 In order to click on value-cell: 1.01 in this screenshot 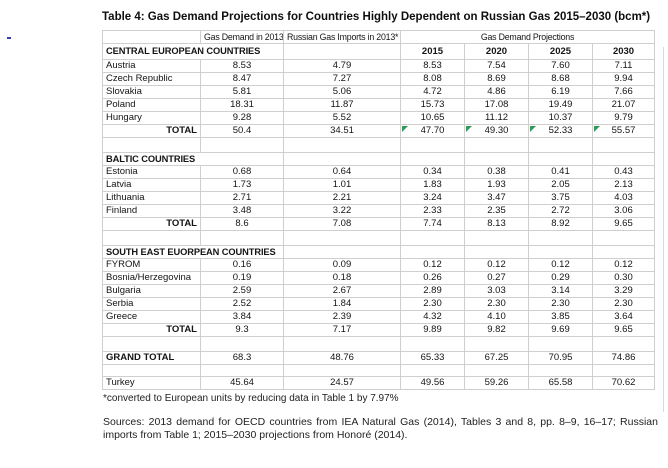, I will do `click(342, 185)`.